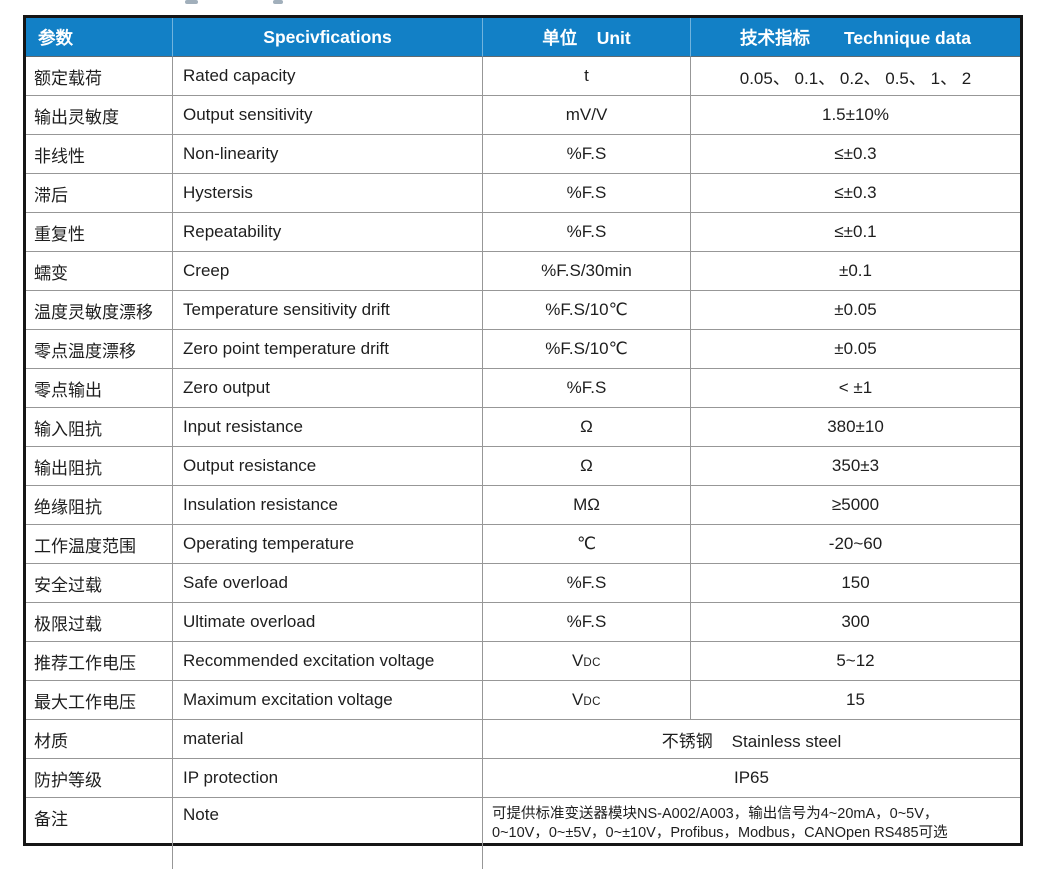 The image size is (1037, 869). What do you see at coordinates (855, 115) in the screenshot?
I see `value-cell: 1.5±10%` at bounding box center [855, 115].